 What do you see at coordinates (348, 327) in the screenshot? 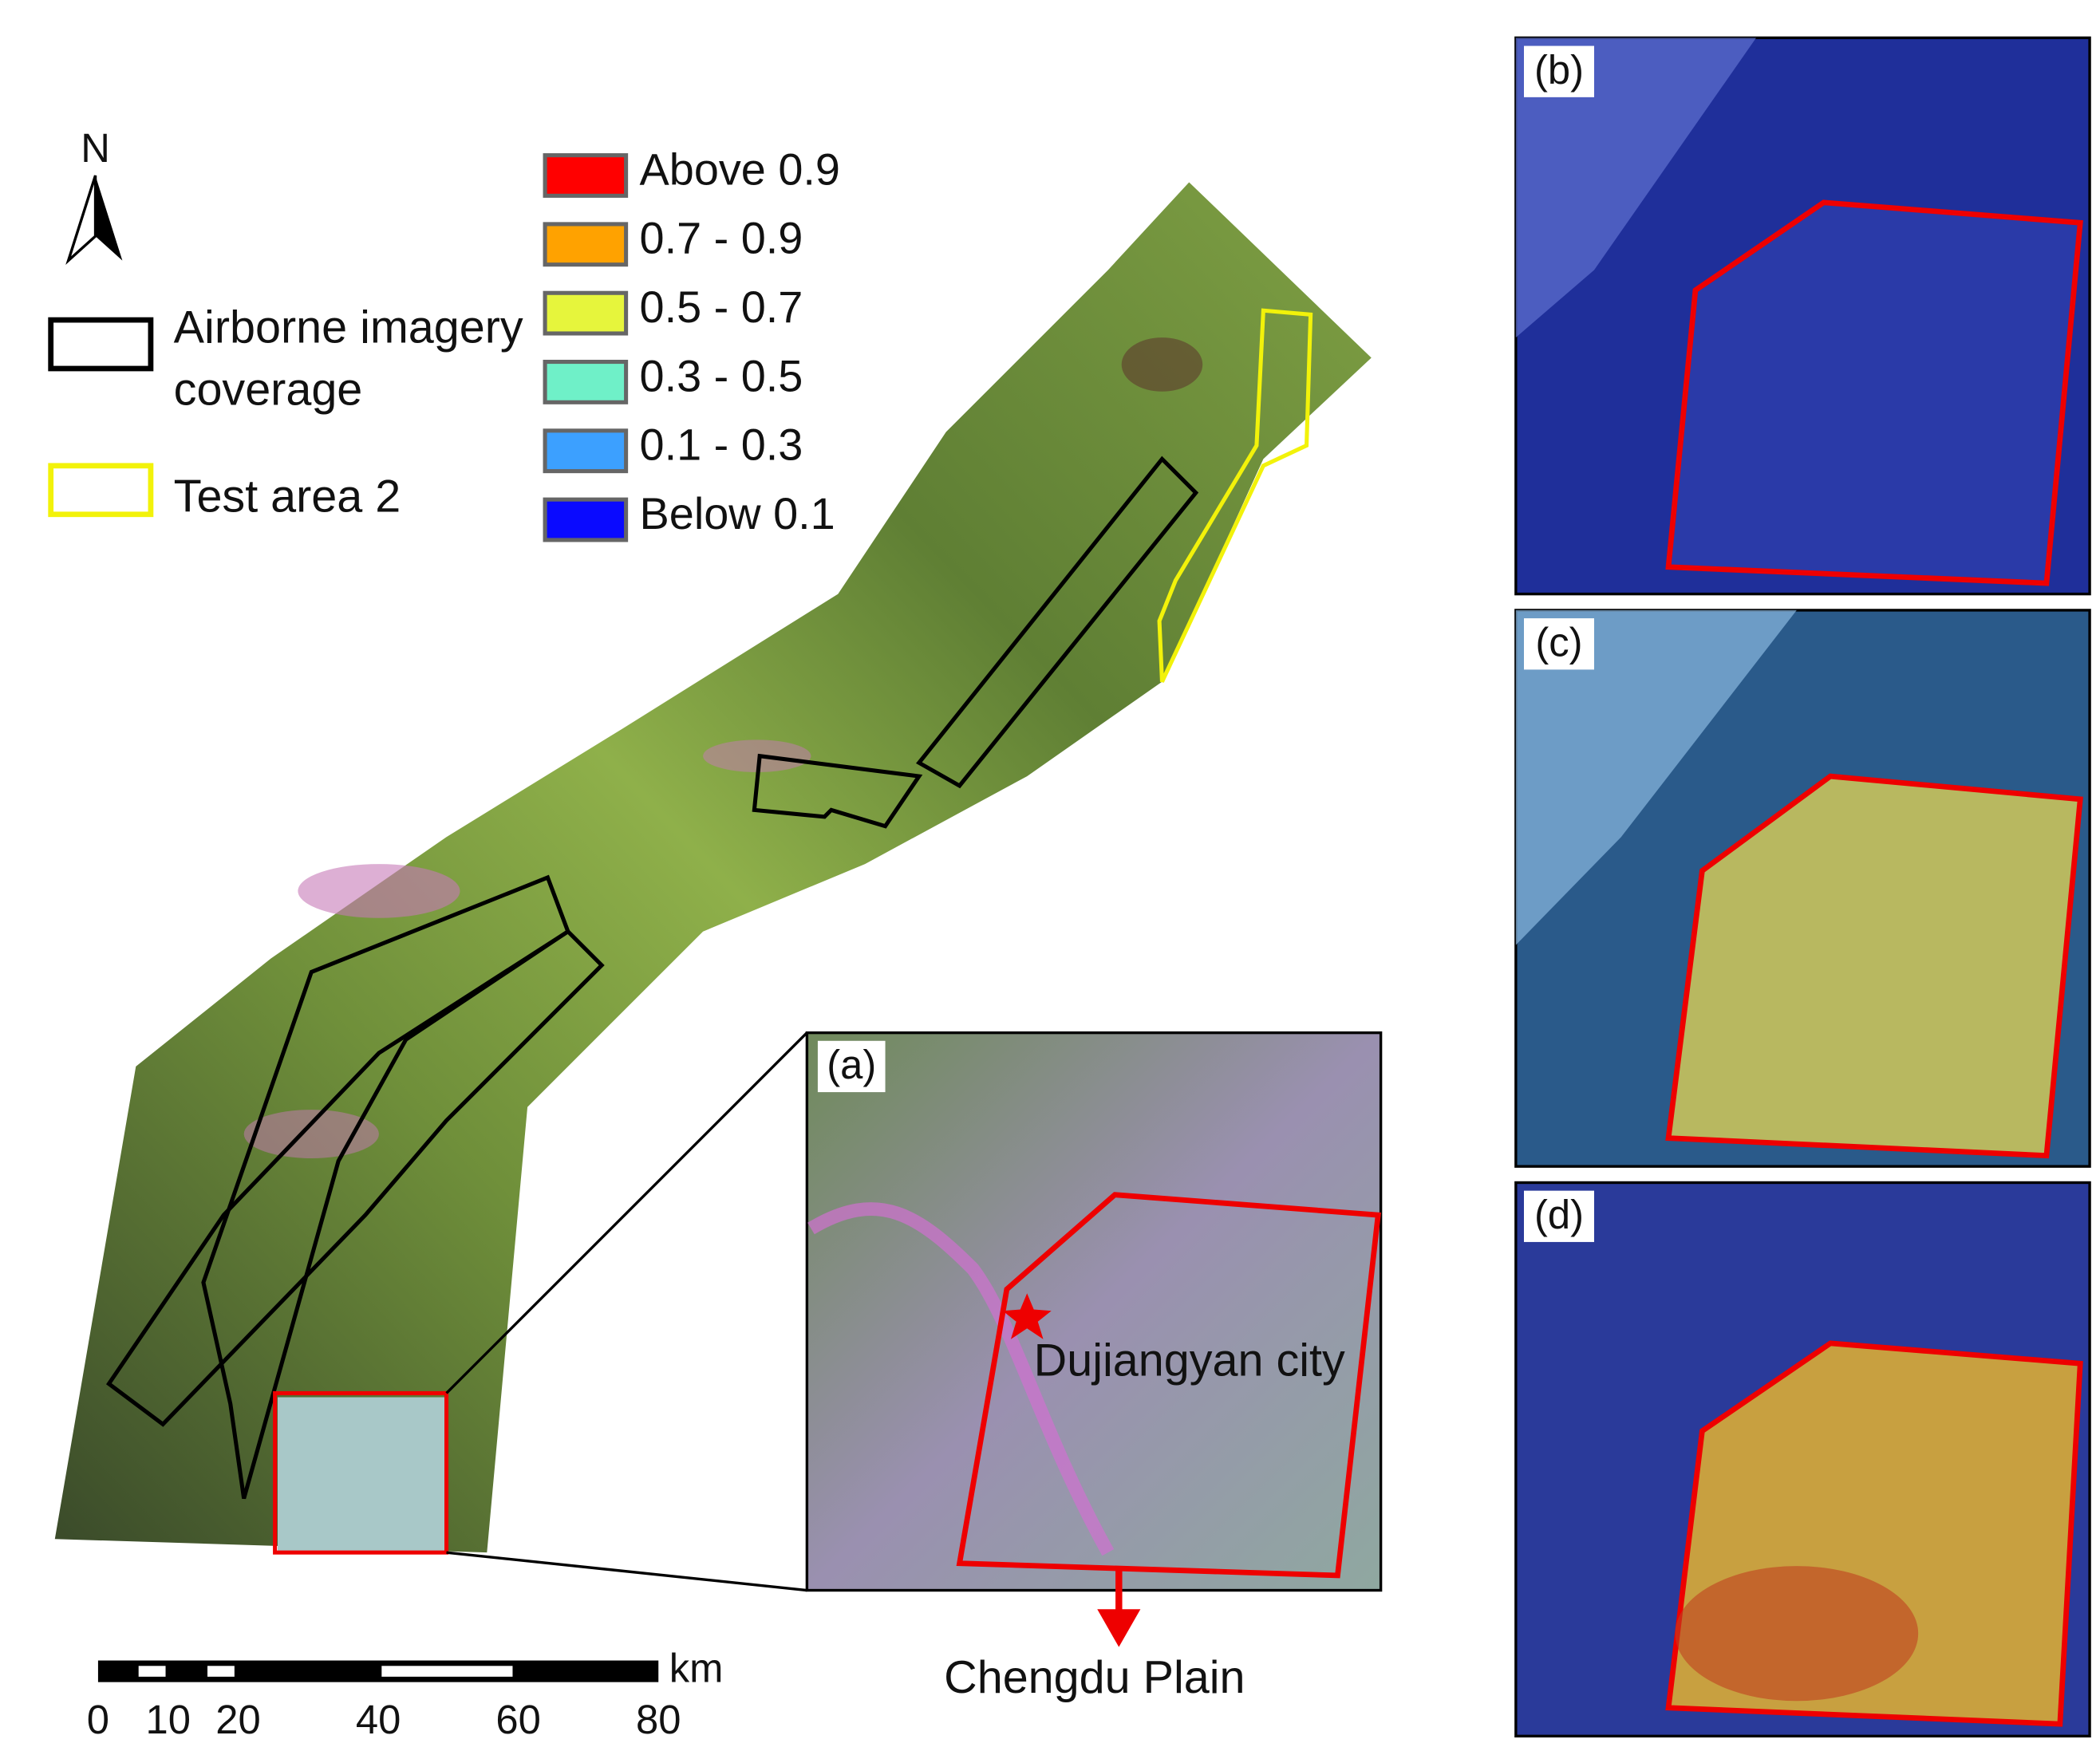
I see `legend-label-line: Airborne imagery` at bounding box center [348, 327].